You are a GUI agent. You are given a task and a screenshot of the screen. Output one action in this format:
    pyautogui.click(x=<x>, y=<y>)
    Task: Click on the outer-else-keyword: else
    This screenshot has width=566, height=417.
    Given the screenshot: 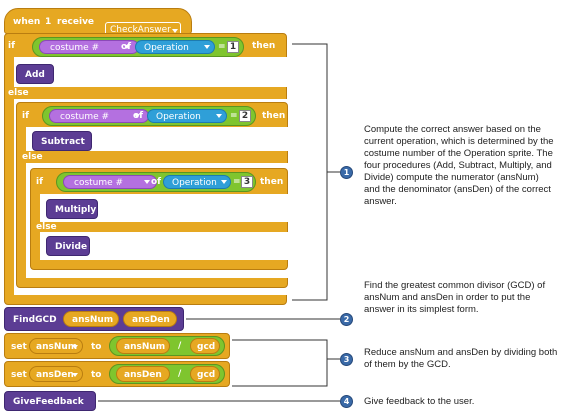 What is the action you would take?
    pyautogui.click(x=18, y=93)
    